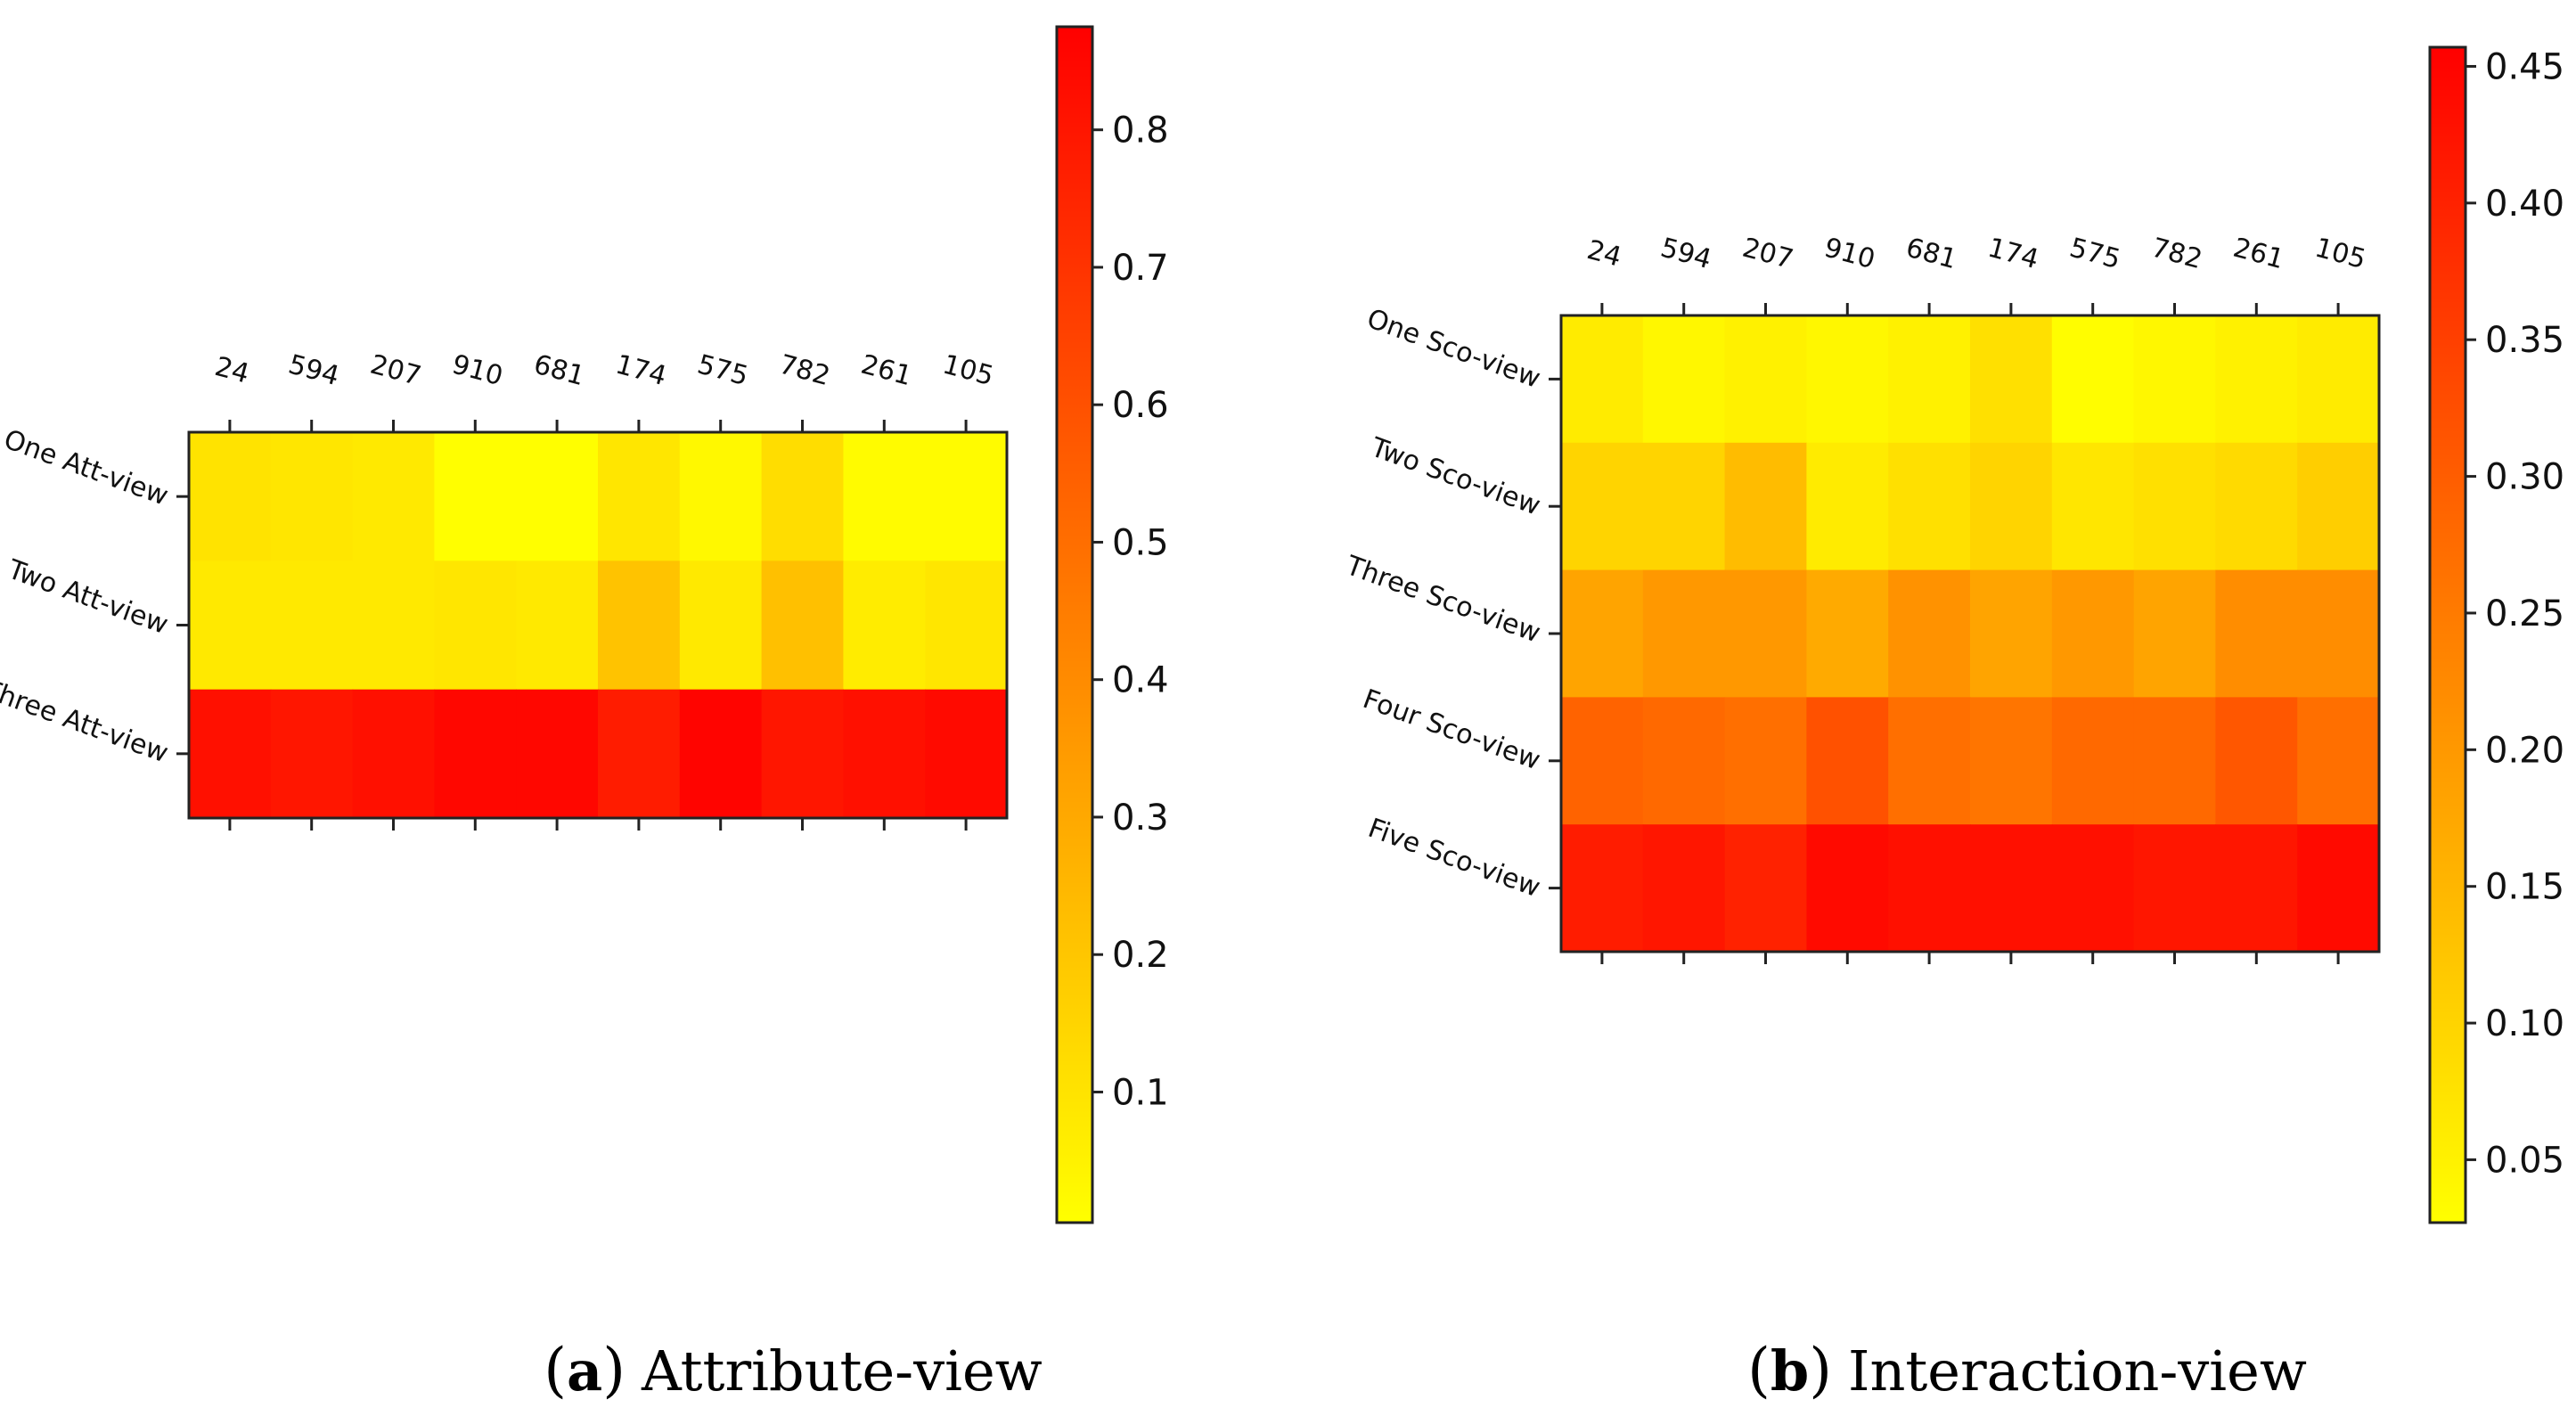  I want to click on colorbar-tick-label: 0.5, so click(1140, 542).